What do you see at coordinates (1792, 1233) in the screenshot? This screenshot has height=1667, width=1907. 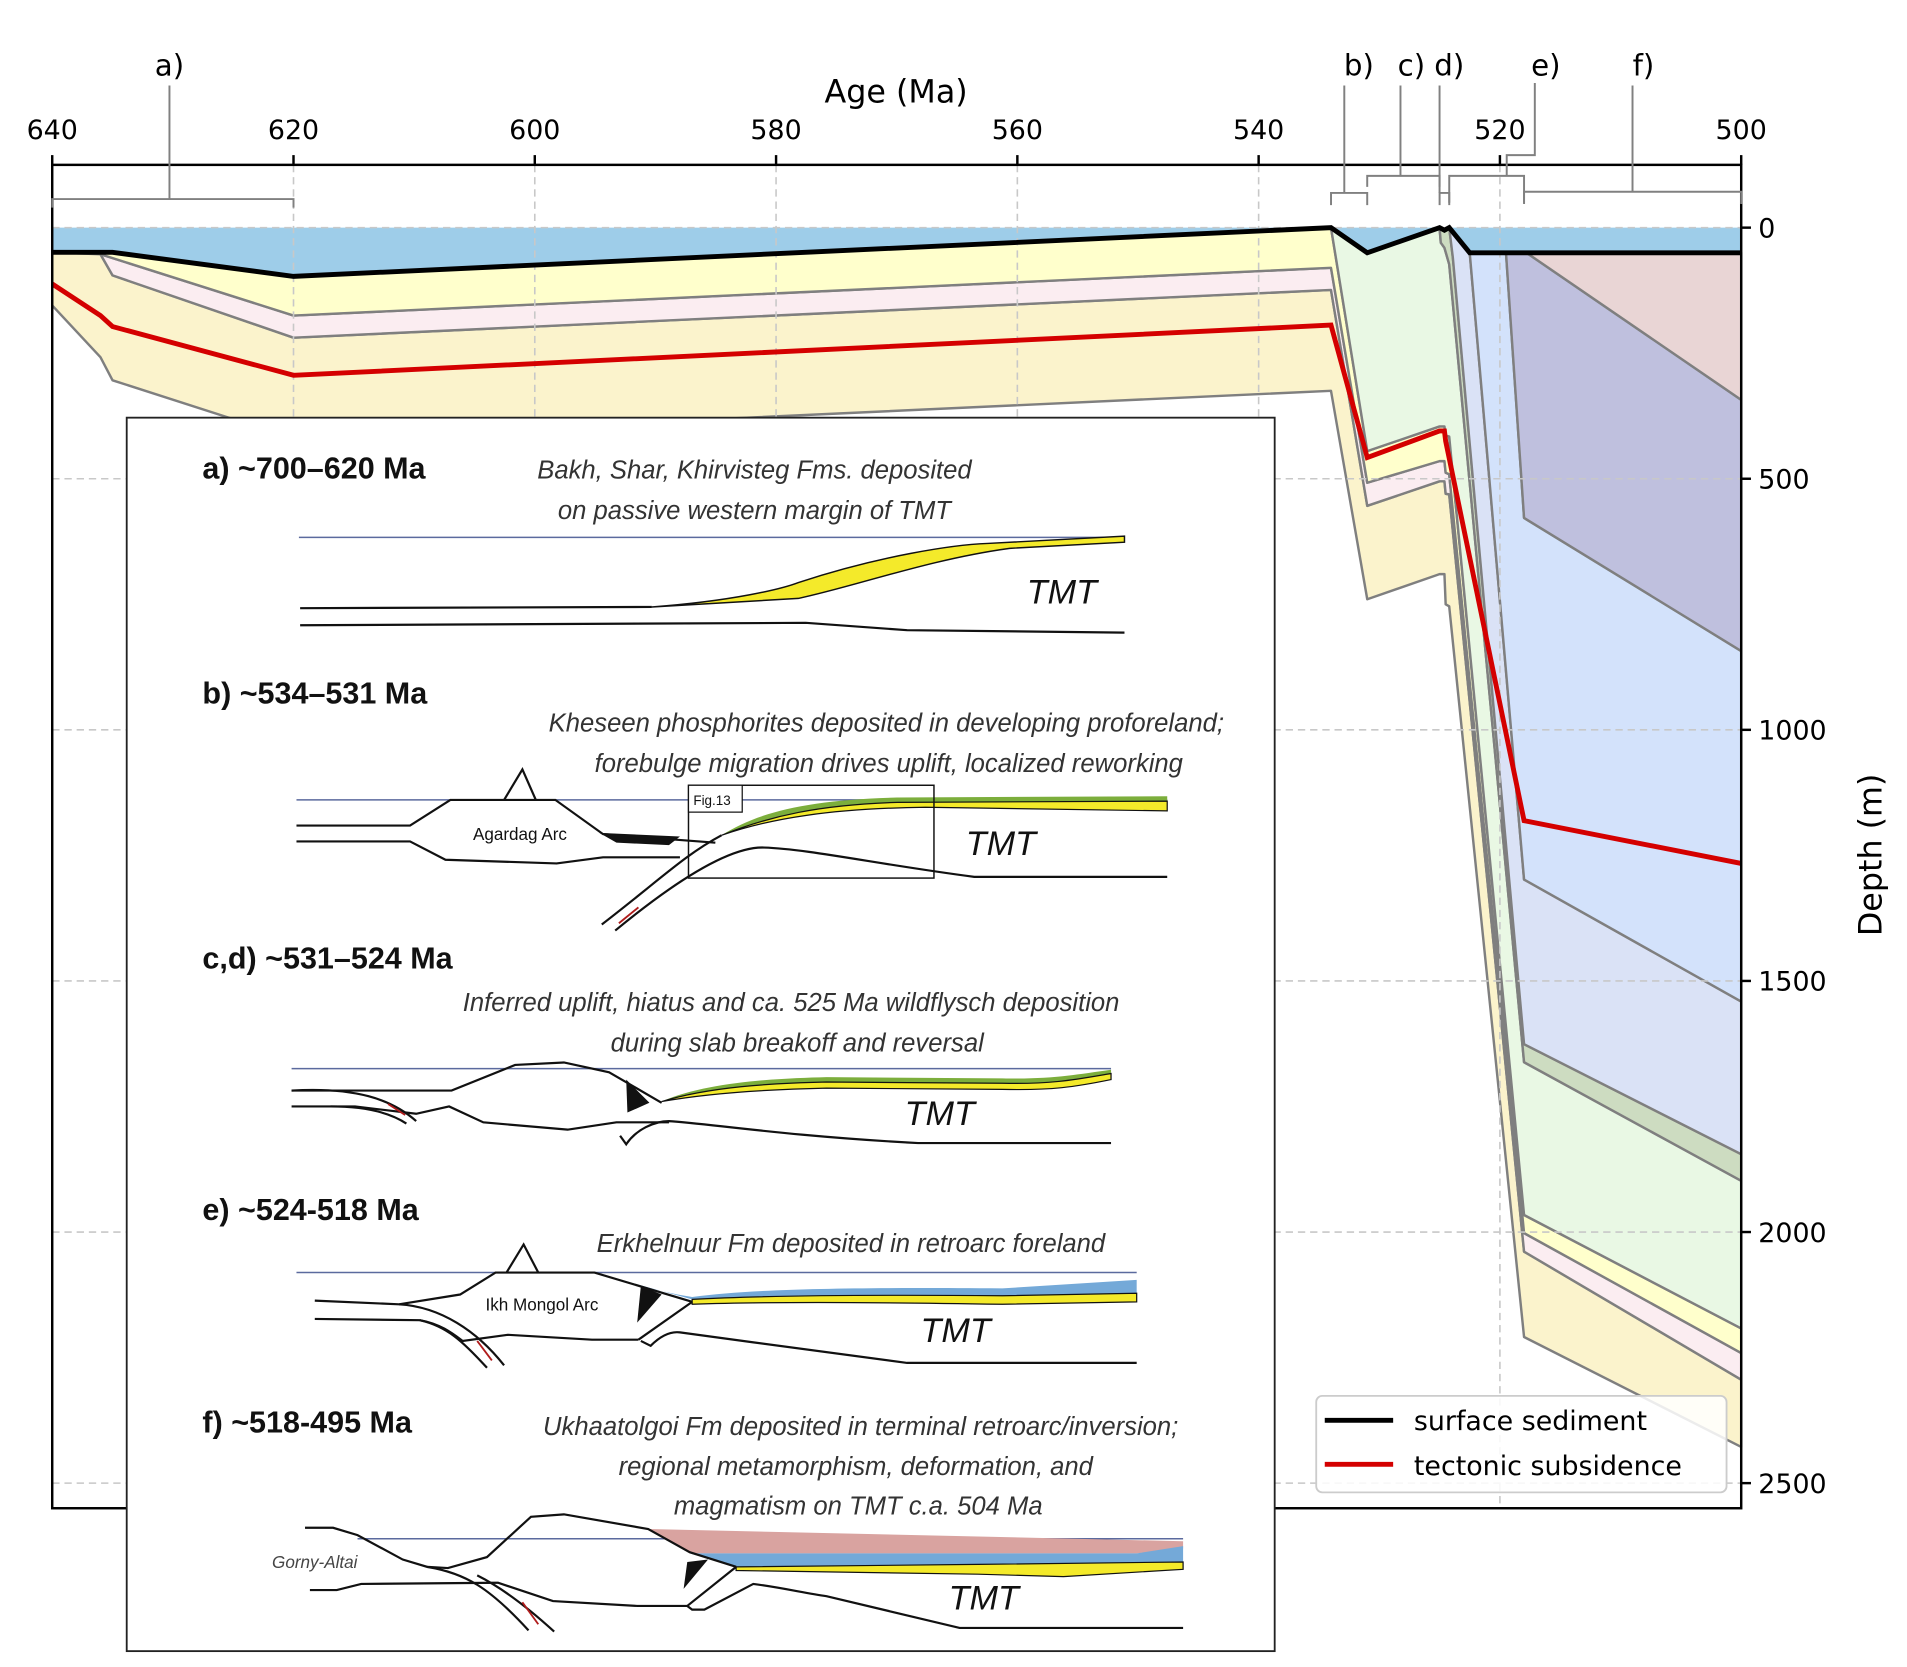 I see `y-tick-label: 2000` at bounding box center [1792, 1233].